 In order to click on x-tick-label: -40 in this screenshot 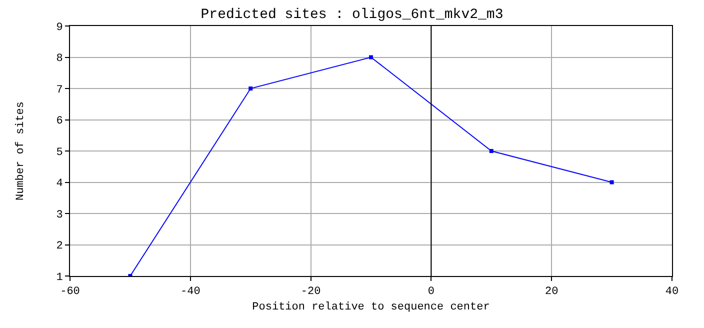, I will do `click(190, 292)`.